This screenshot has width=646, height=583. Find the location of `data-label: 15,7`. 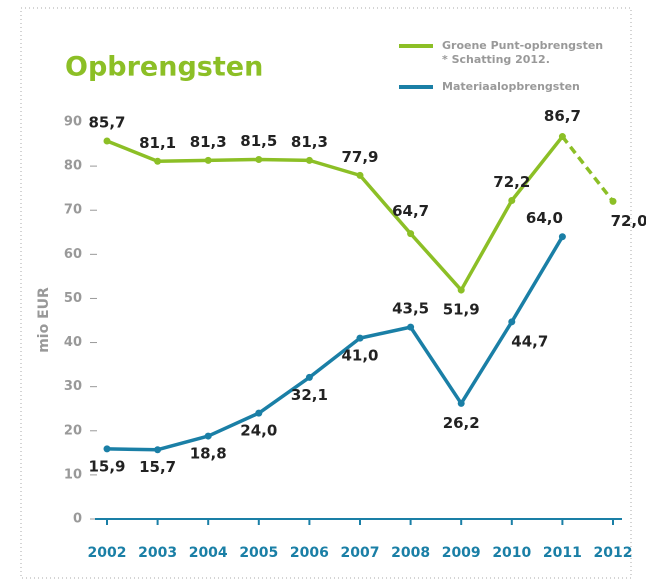

data-label: 15,7 is located at coordinates (157, 467).